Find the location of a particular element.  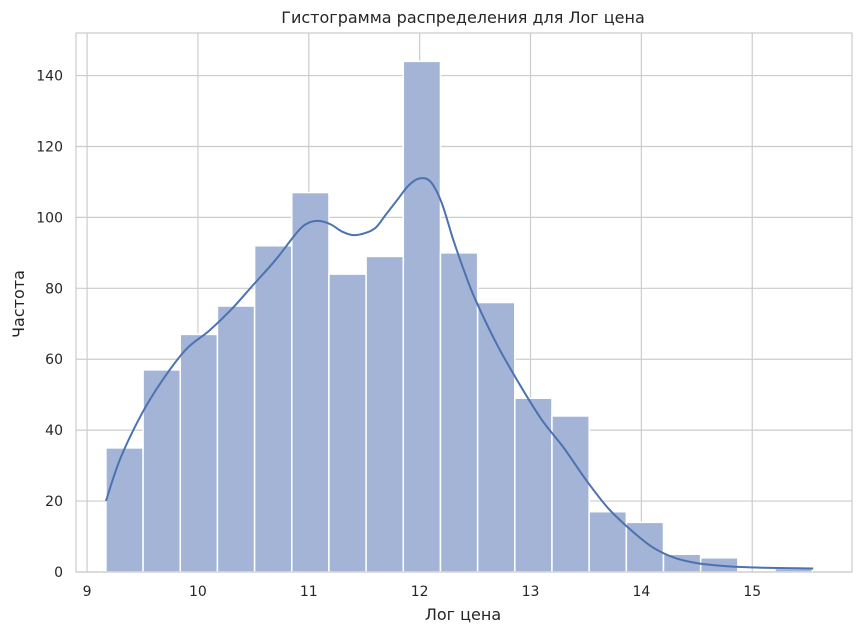

y-tick-label: 20 is located at coordinates (54, 502).